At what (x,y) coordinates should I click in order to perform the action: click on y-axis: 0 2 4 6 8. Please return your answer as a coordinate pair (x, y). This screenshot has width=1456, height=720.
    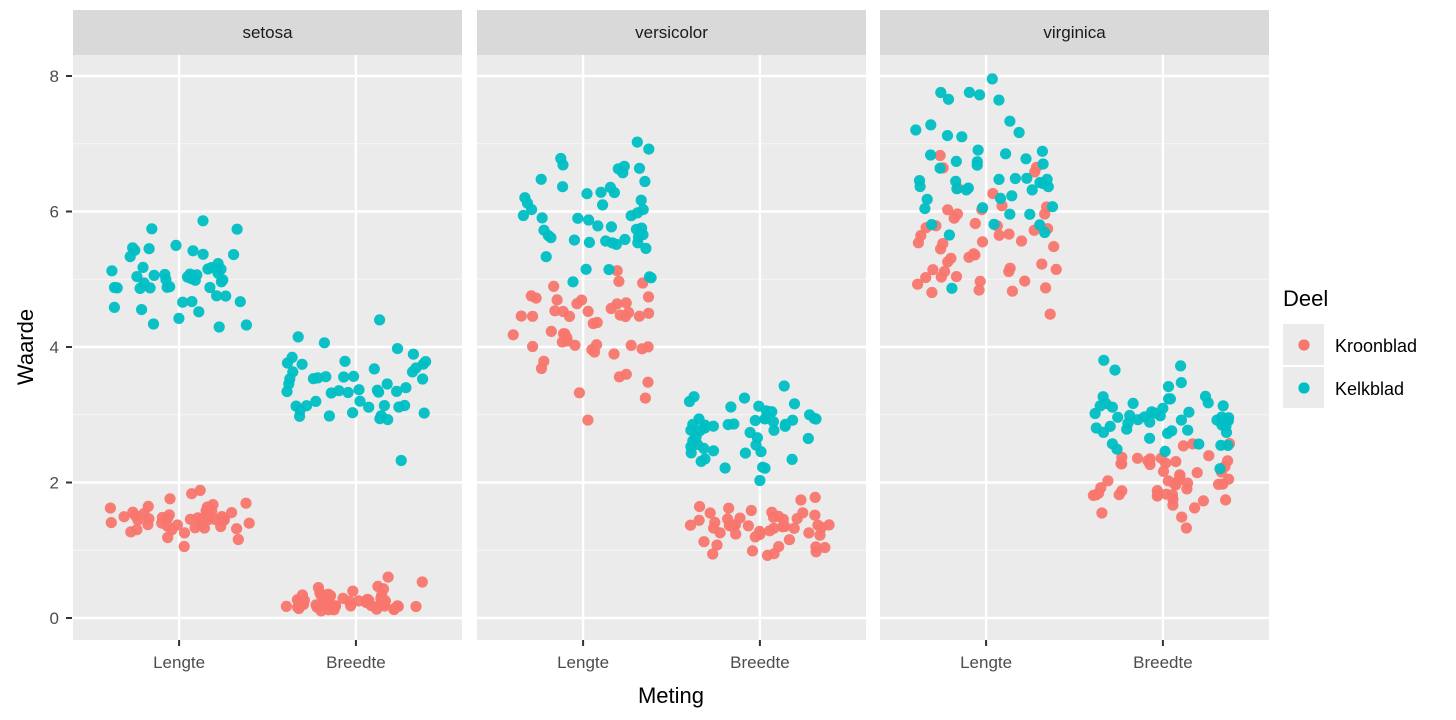
    Looking at the image, I should click on (61, 347).